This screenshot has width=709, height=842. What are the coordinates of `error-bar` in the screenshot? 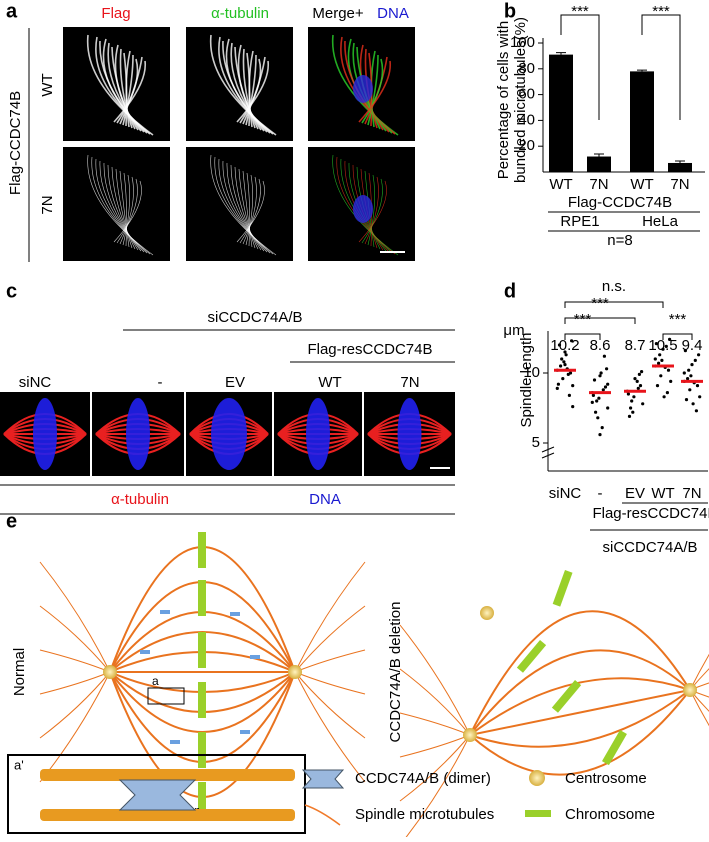 It's located at (599, 155).